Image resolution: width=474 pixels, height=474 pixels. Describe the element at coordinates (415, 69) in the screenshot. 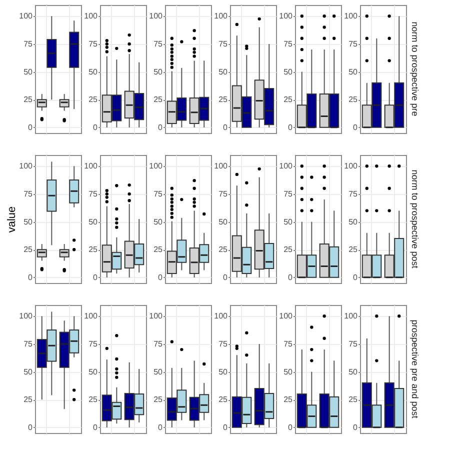

I see `y2-axis-title: norm to prospective pre` at that location.